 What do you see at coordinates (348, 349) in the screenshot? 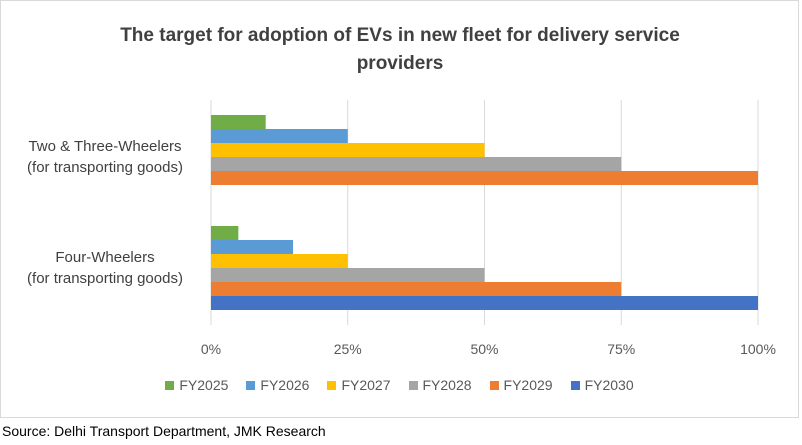
I see `x-tick-label: 25%` at bounding box center [348, 349].